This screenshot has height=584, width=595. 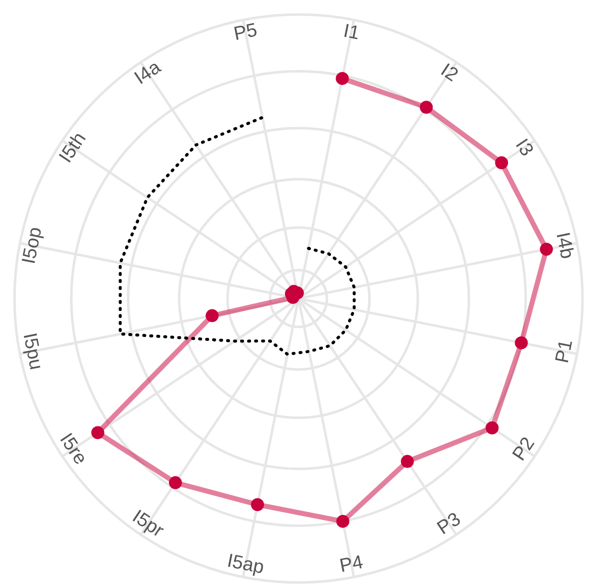 I want to click on spoke-label: P4, so click(x=351, y=565).